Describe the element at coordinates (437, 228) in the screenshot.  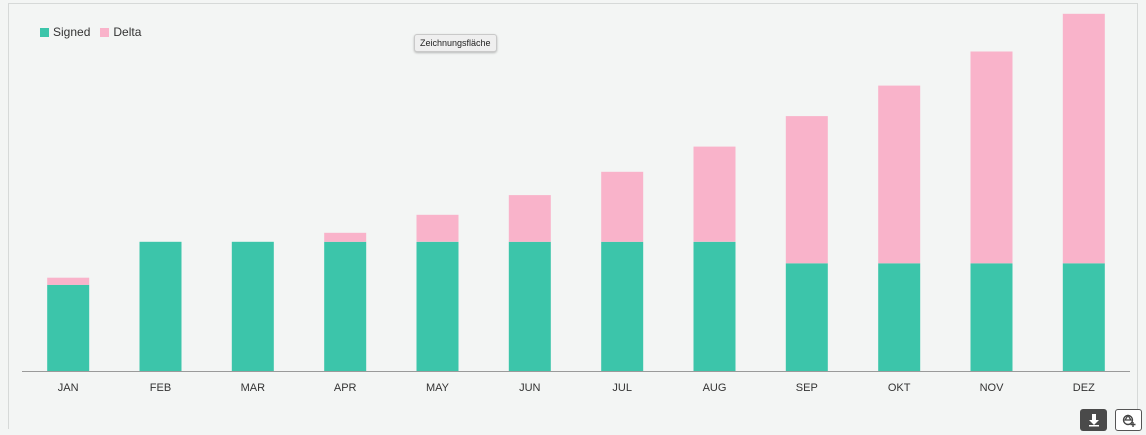
I see `bar-delta-may` at that location.